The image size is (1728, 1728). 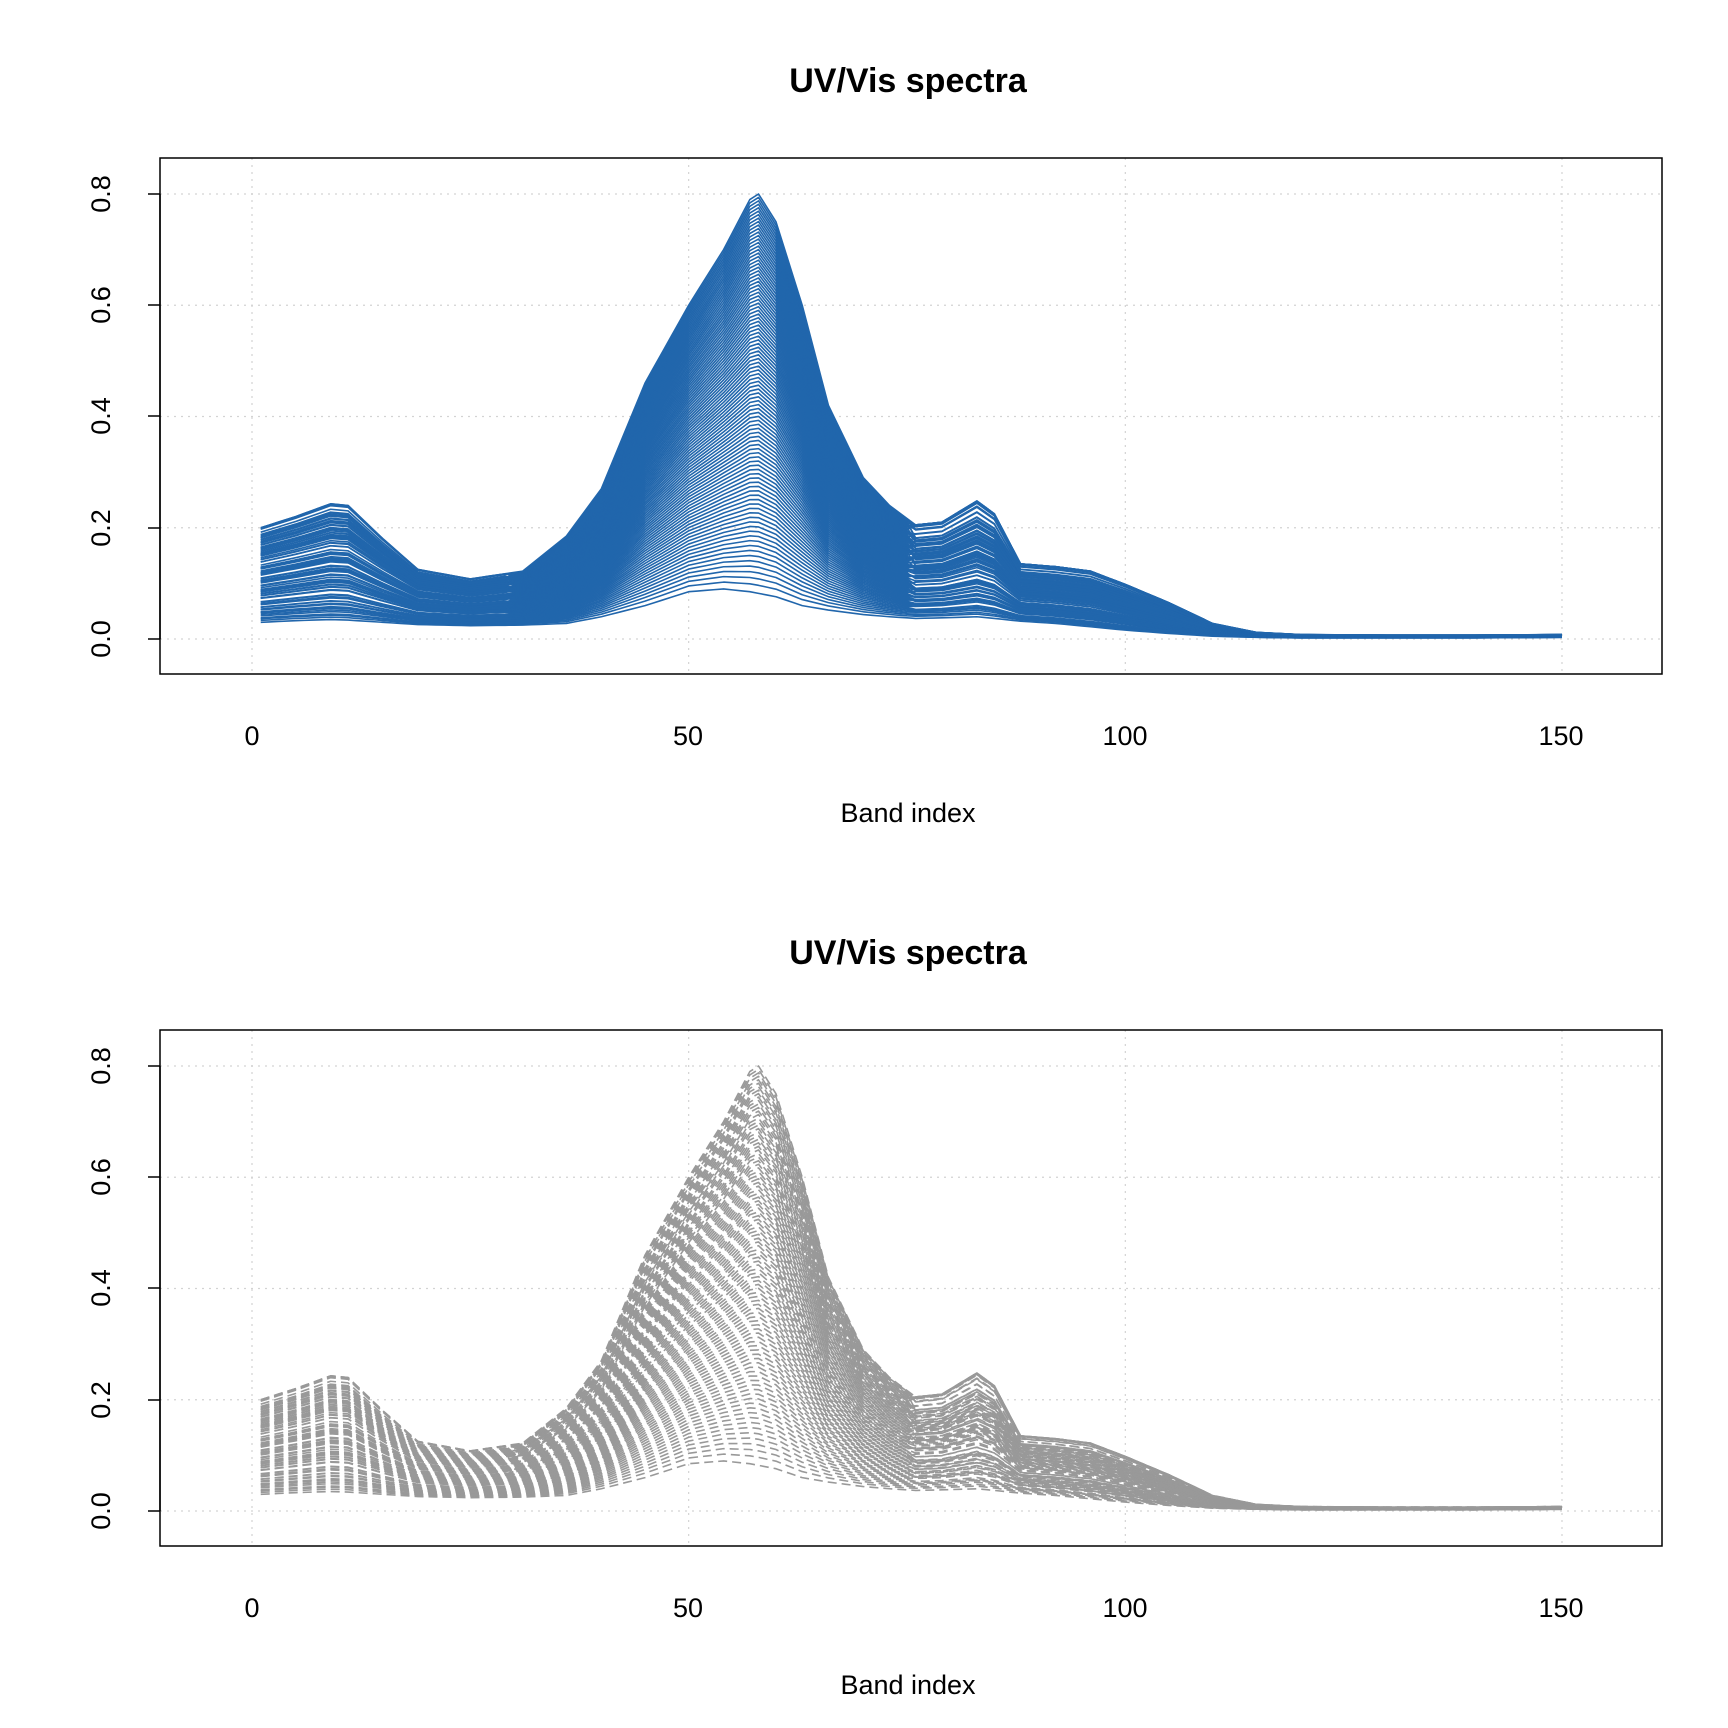 What do you see at coordinates (908, 813) in the screenshot?
I see `x-axis-title-1: Band index` at bounding box center [908, 813].